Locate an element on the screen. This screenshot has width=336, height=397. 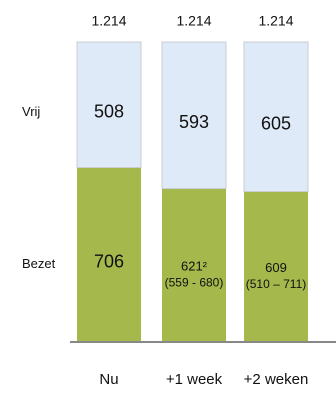
value-label: 609 is located at coordinates (276, 267).